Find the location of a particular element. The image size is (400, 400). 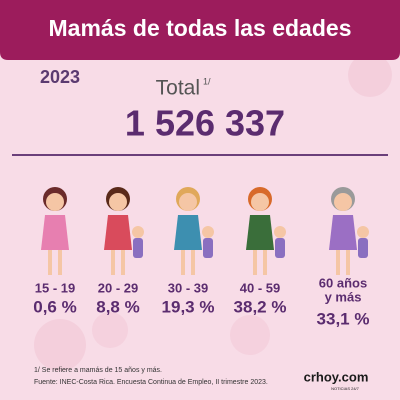

age-range: 20 - 29 is located at coordinates (118, 287).